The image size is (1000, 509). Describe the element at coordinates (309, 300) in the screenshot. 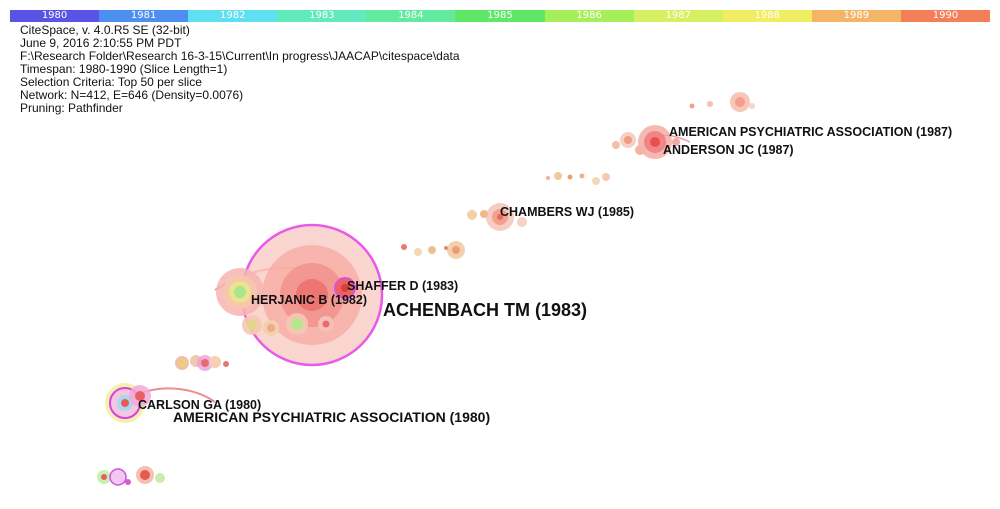

I see `label-herjanic-b: HERJANIC B (1982)` at that location.